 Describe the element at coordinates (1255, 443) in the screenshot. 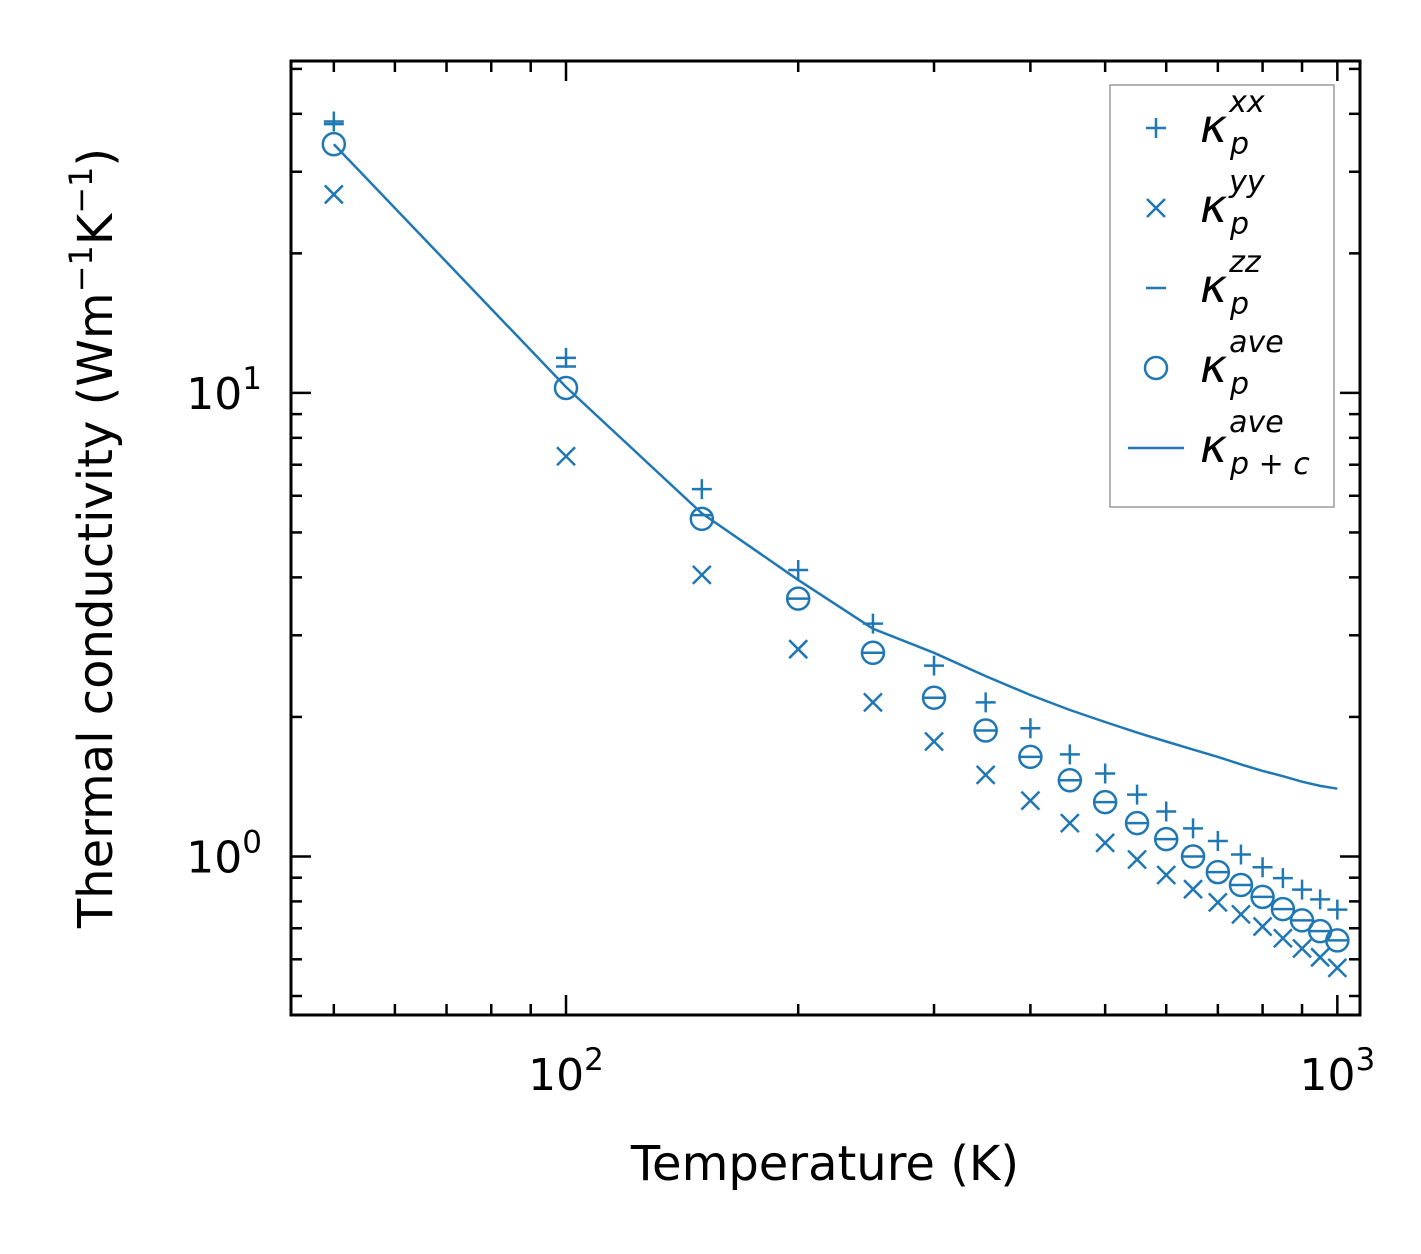

I see `legend-label: κave p + c` at that location.